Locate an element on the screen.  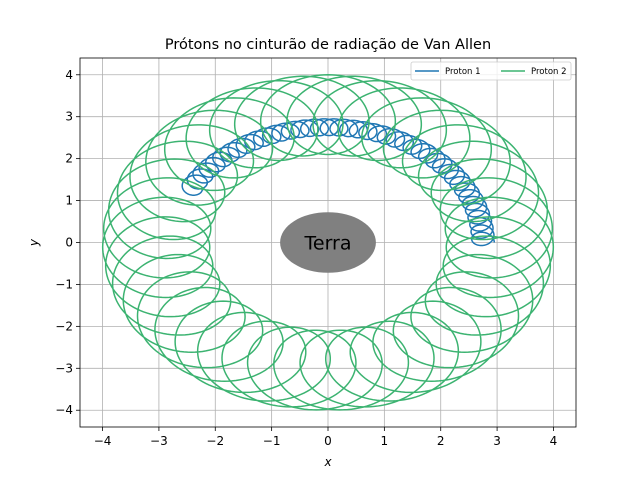
legend: Proton 1 Proton 2 is located at coordinates (491, 71).